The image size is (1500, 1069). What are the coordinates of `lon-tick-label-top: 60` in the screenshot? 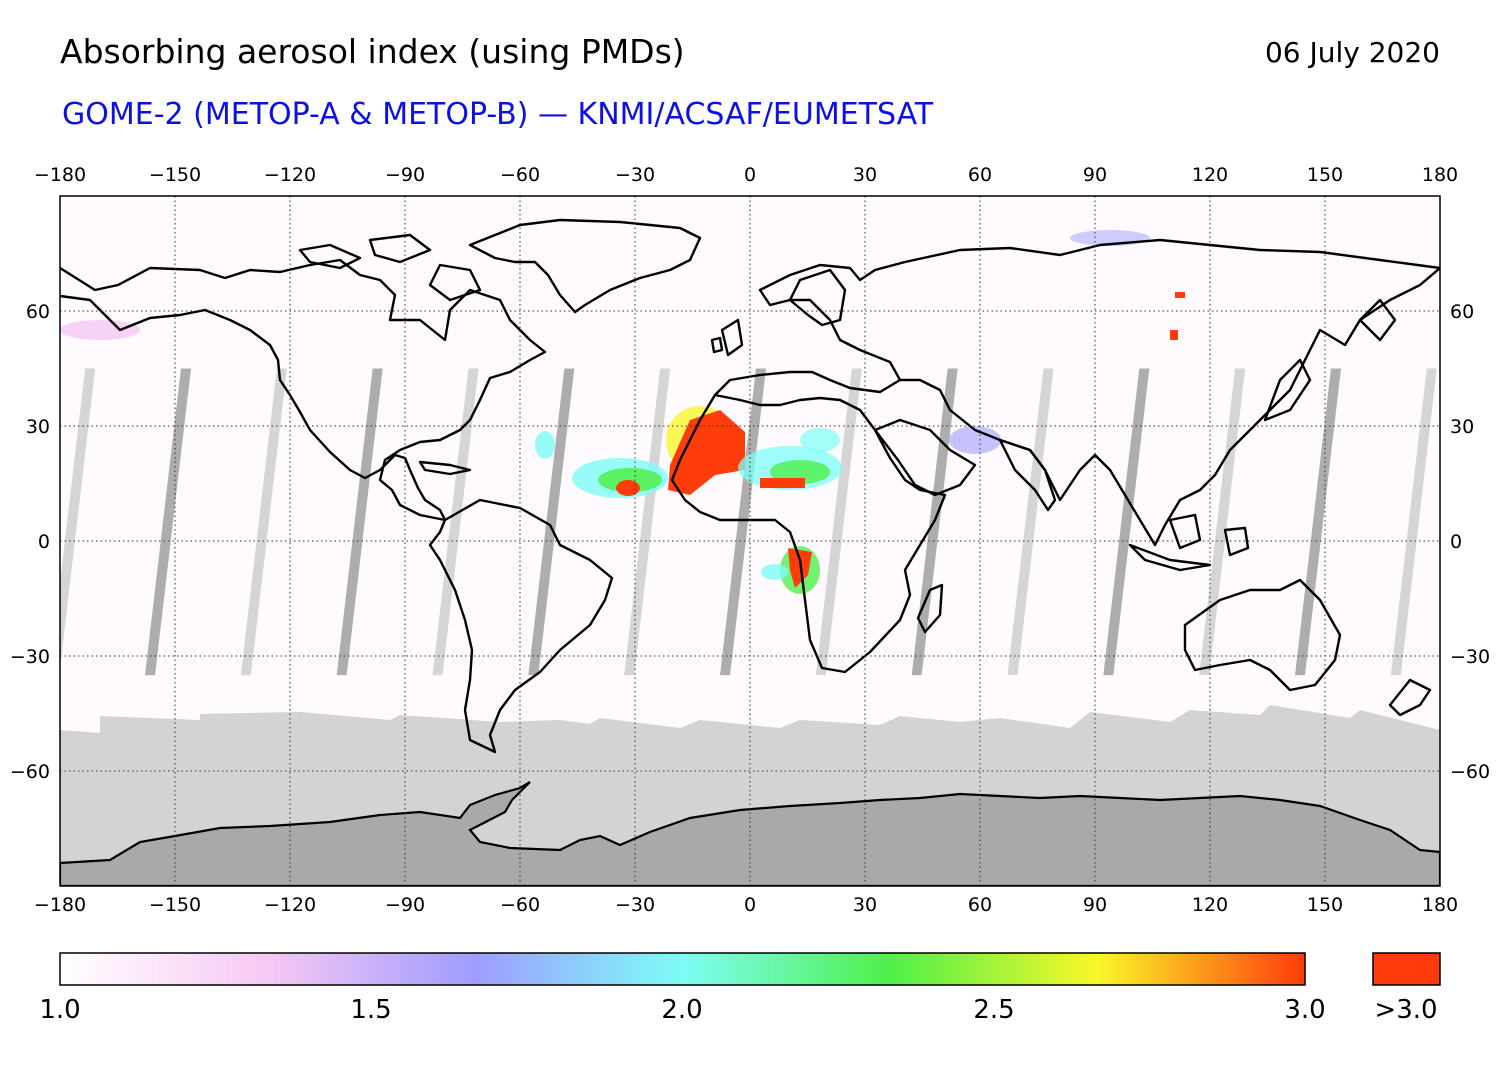 It's located at (980, 175).